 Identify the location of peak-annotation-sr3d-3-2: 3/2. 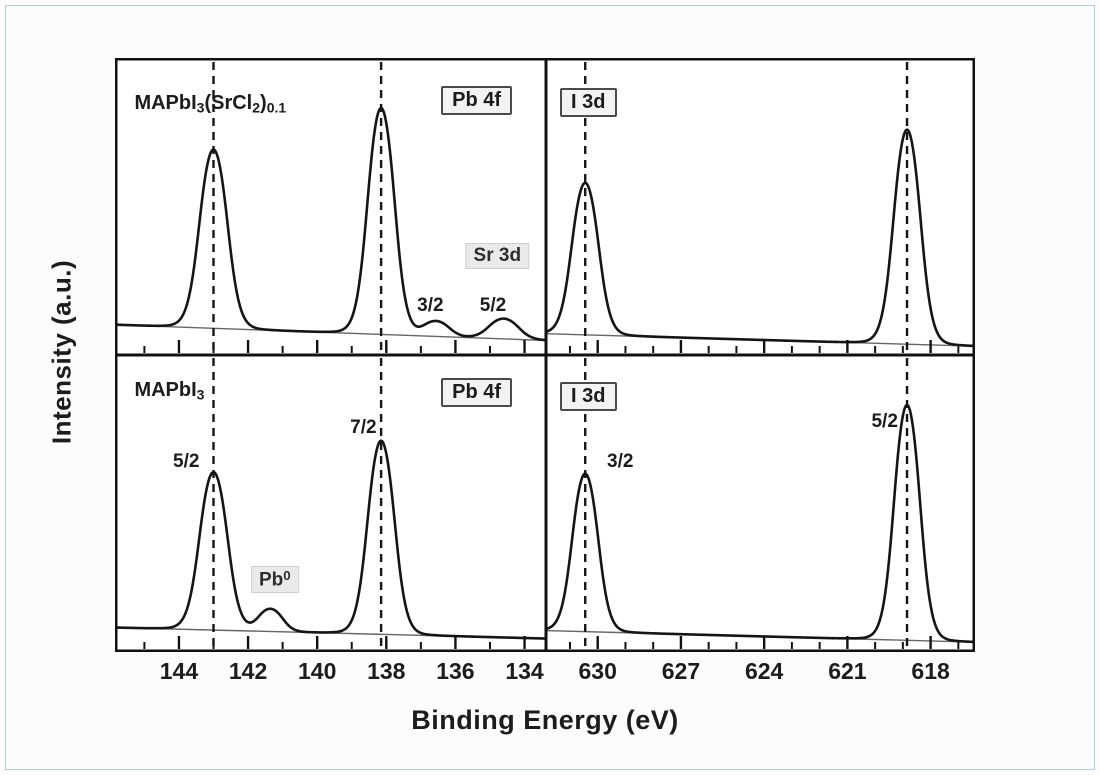
(430, 305).